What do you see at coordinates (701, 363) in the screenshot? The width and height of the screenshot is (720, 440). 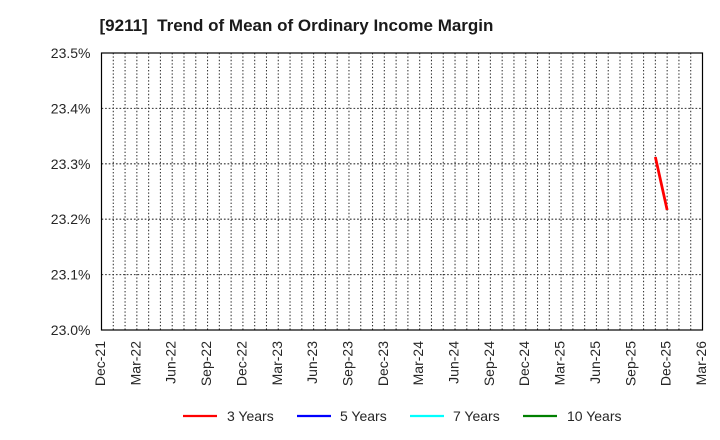 I see `svg-text: Mar-26` at bounding box center [701, 363].